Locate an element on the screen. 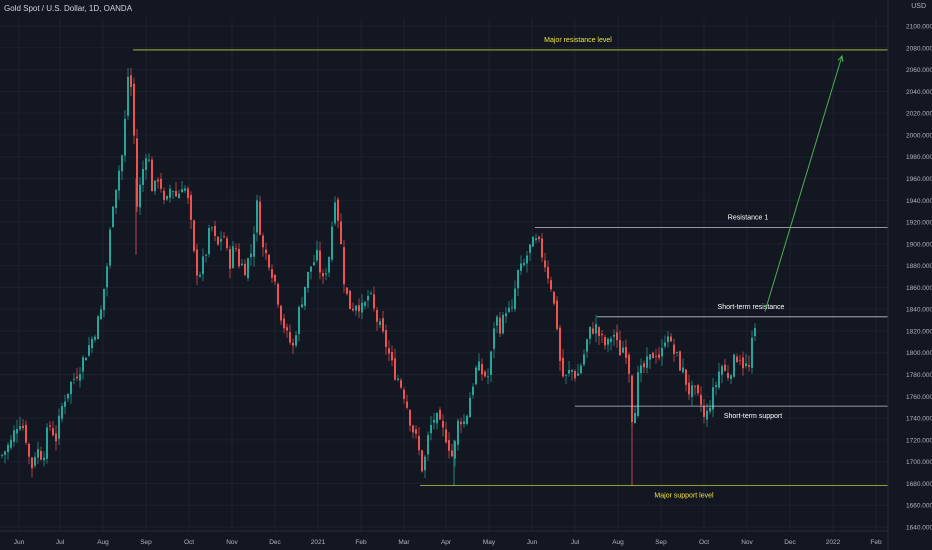 The width and height of the screenshot is (932, 550). y-tick-label: 1860.000 is located at coordinates (919, 288).